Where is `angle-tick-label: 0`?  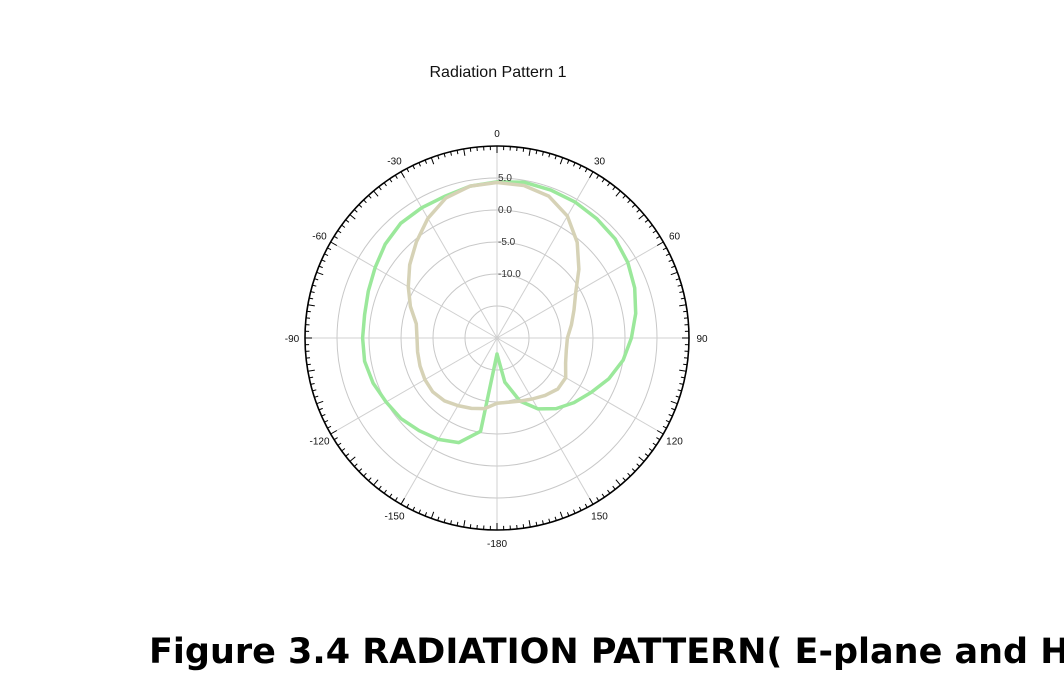
angle-tick-label: 0 is located at coordinates (497, 134).